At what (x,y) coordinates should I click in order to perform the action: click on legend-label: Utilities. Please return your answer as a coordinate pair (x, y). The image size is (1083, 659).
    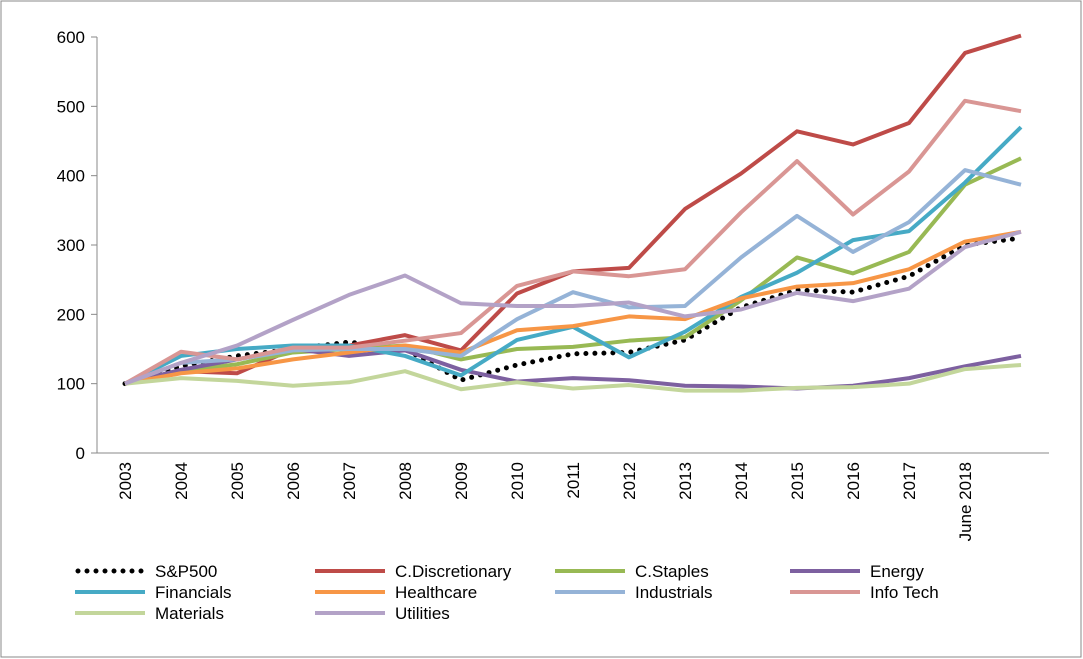
    Looking at the image, I should click on (422, 613).